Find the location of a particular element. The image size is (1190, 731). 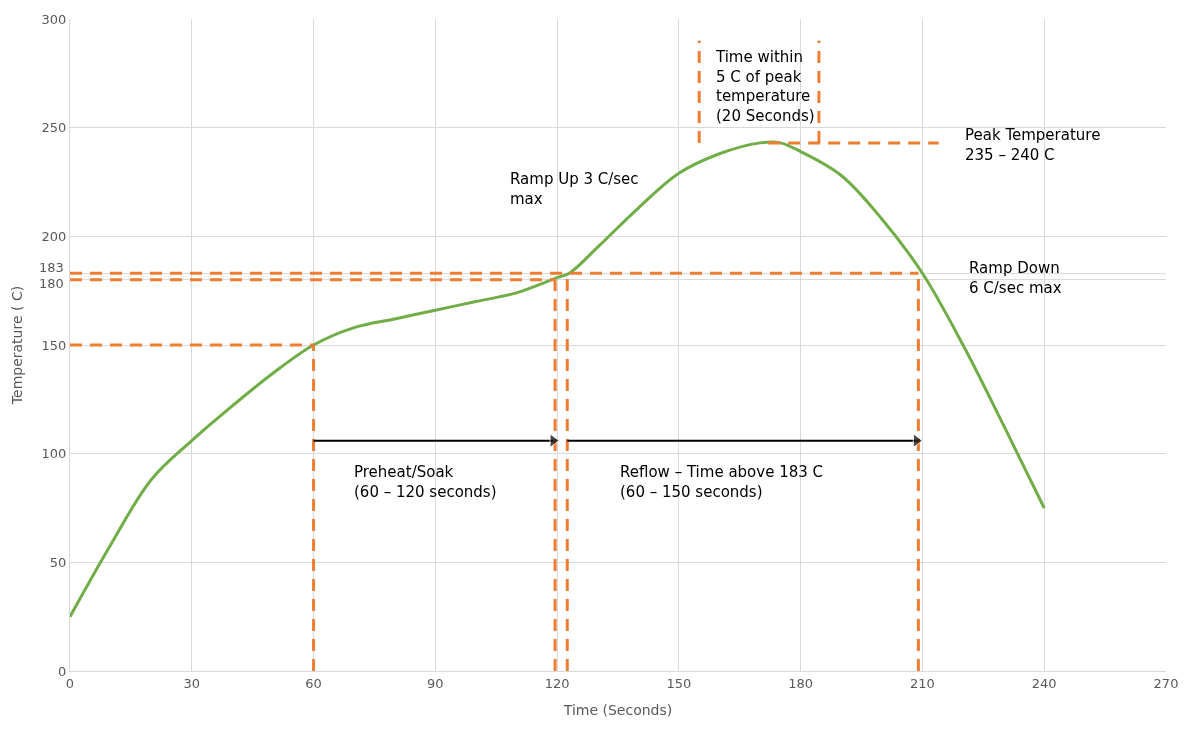

y-tick-label: 50 is located at coordinates (58, 562).